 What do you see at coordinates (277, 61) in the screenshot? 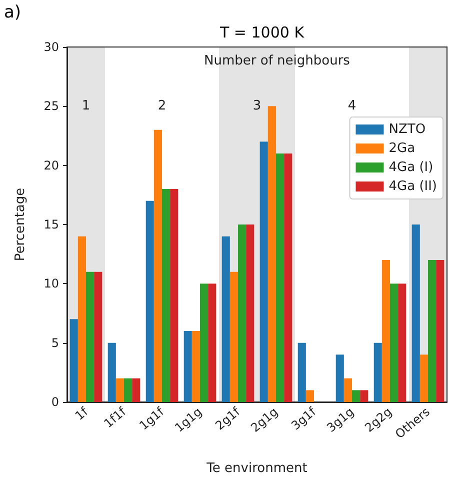
I see `annotation: Number of neighbours` at bounding box center [277, 61].